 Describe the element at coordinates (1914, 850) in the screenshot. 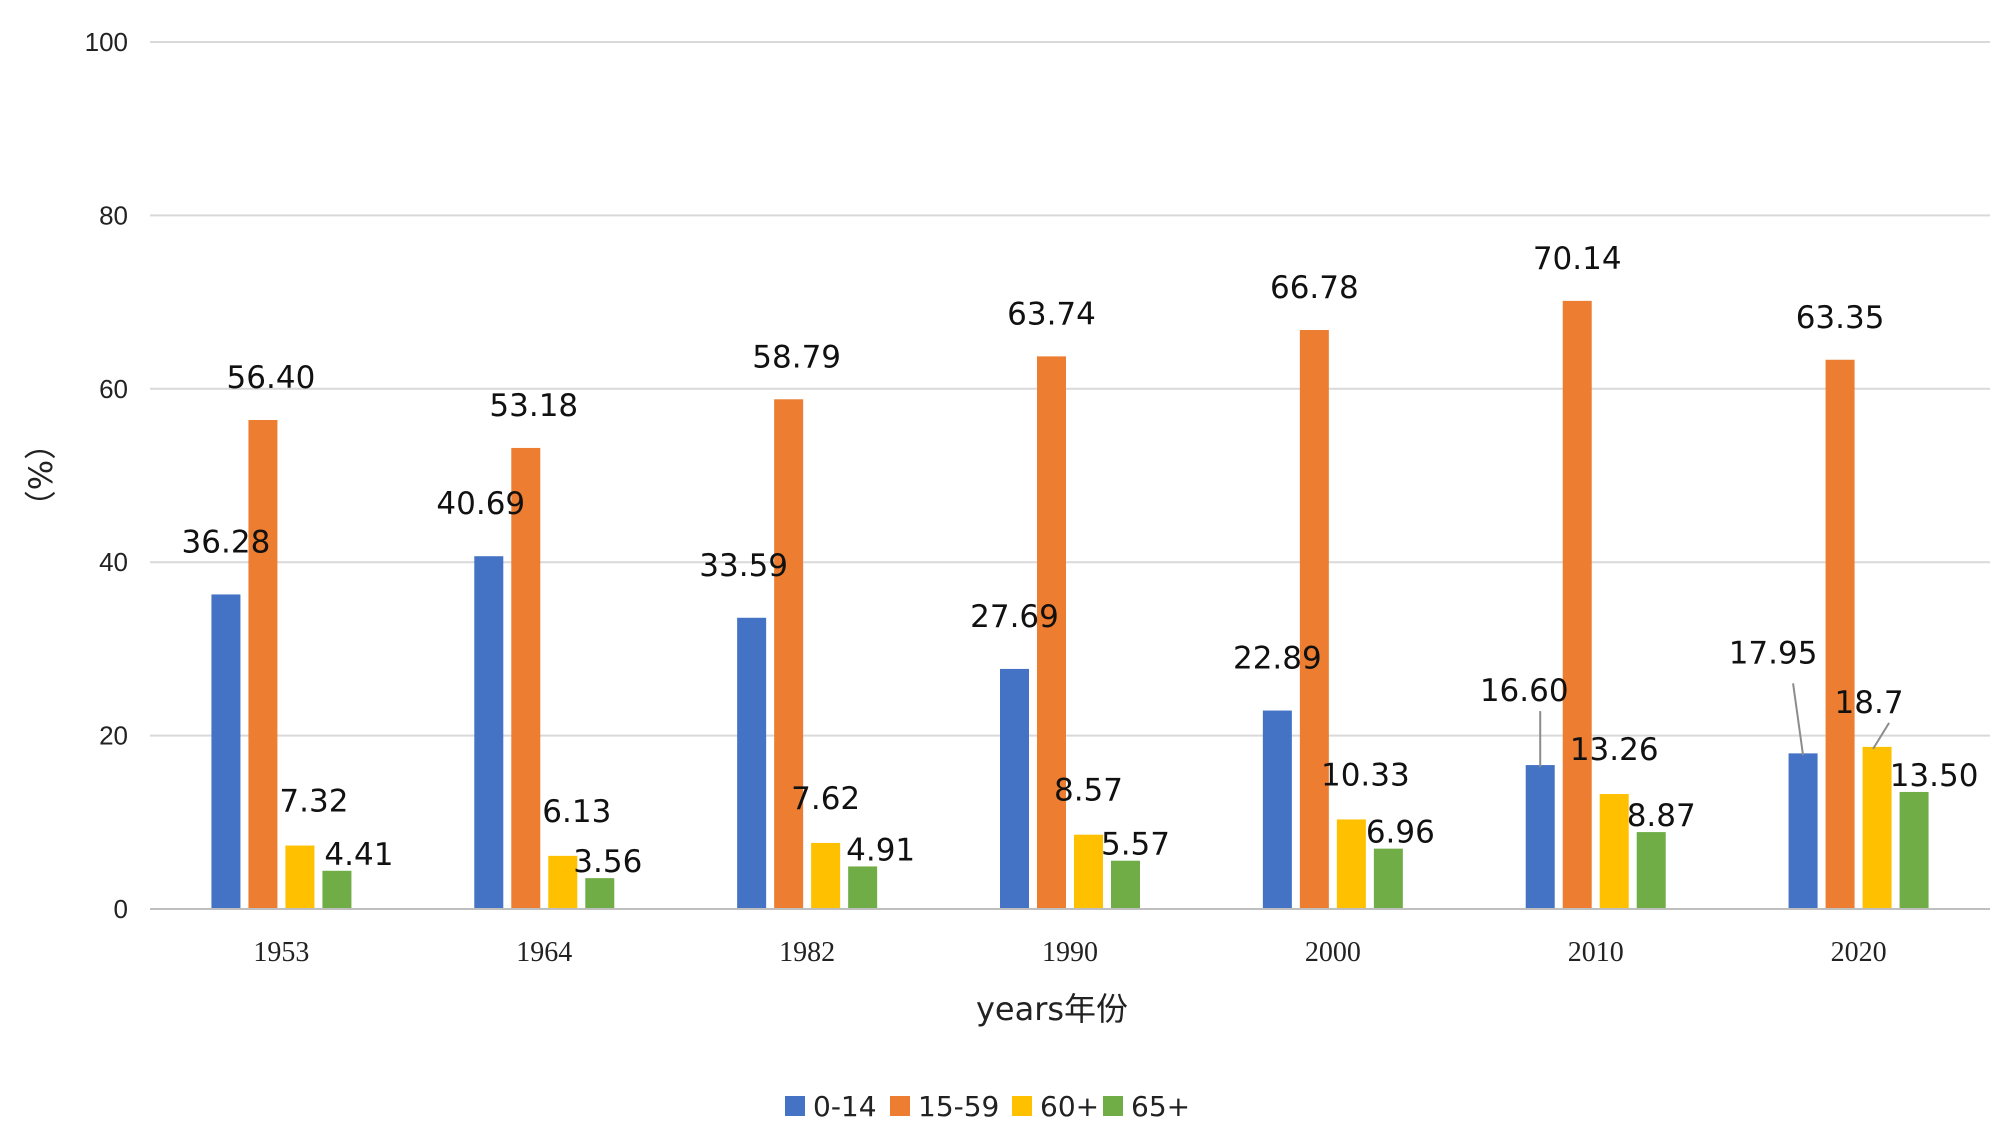

I see `bar-65+-2020` at that location.